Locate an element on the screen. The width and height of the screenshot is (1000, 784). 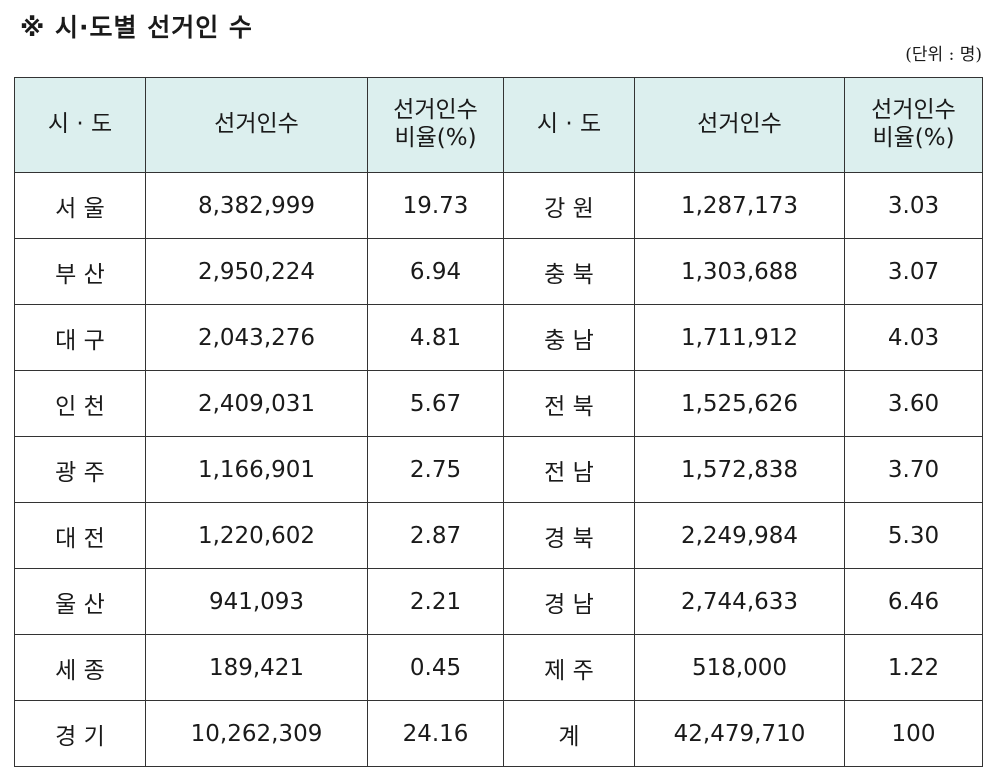
voters-cell: 2,744,633 is located at coordinates (739, 601).